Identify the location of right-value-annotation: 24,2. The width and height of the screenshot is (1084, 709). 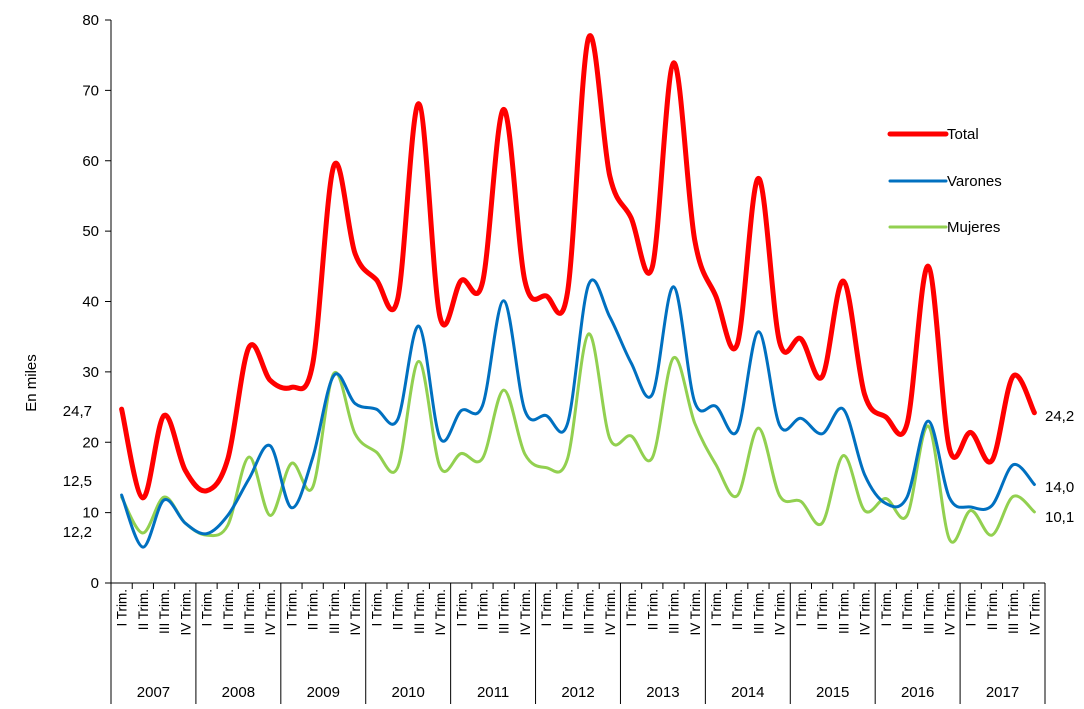
(1059, 416).